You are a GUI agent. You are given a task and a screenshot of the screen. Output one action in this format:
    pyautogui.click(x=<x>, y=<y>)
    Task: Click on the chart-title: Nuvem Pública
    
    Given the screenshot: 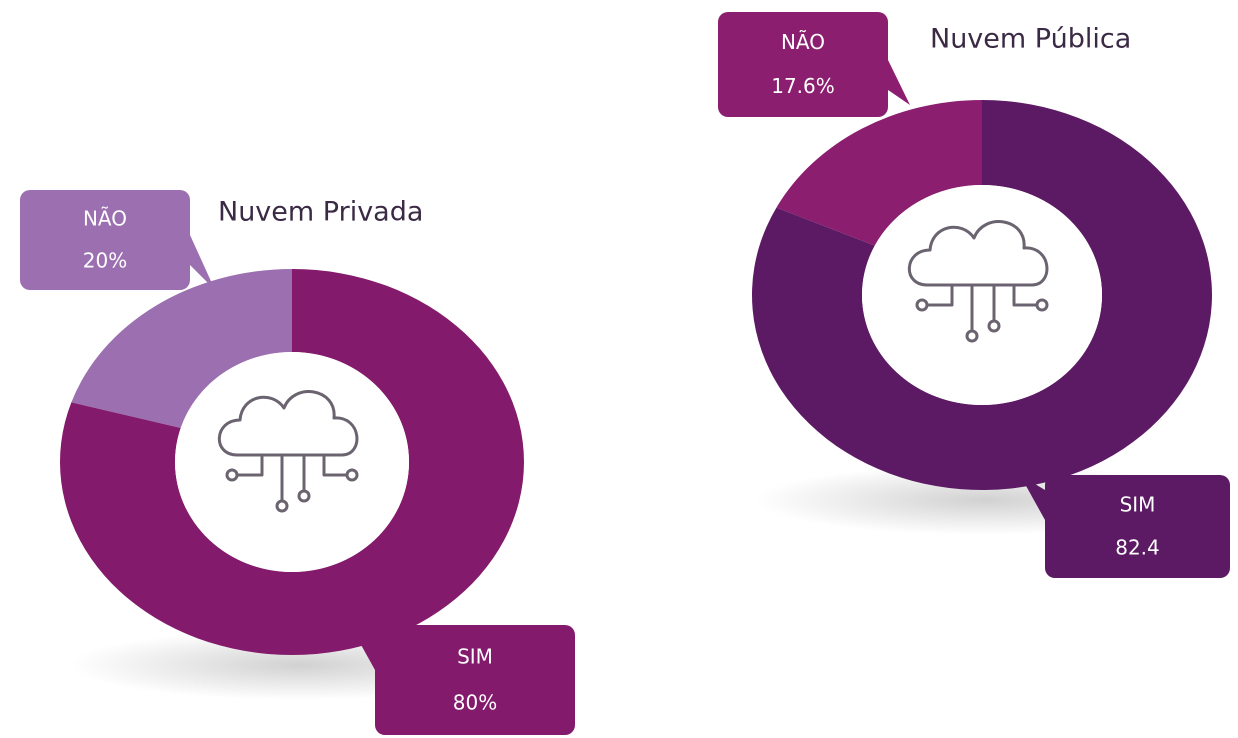 What is the action you would take?
    pyautogui.click(x=1030, y=39)
    